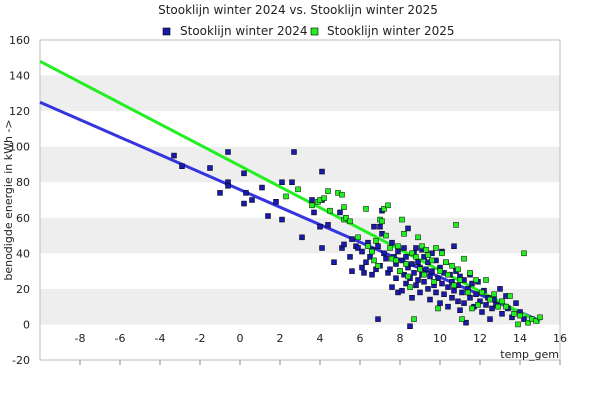 The height and width of the screenshot is (400, 600). Describe the element at coordinates (200, 338) in the screenshot. I see `x-tick-label: -2` at that location.